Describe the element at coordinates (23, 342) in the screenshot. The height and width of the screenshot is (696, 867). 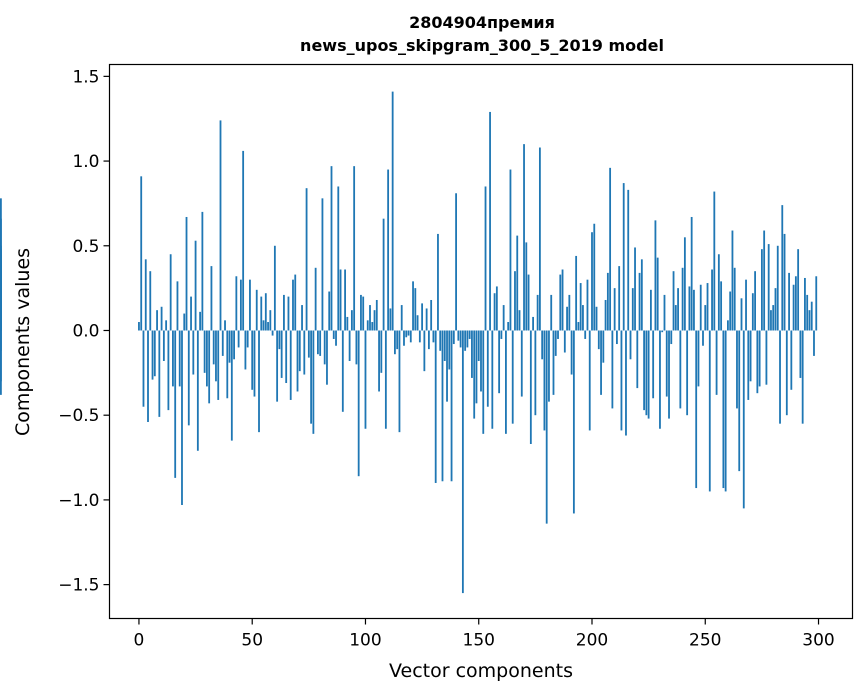
I see `y-axis-label: Components values` at that location.